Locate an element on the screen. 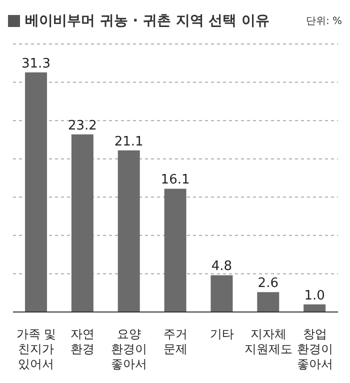  text: 단위: % is located at coordinates (324, 21).